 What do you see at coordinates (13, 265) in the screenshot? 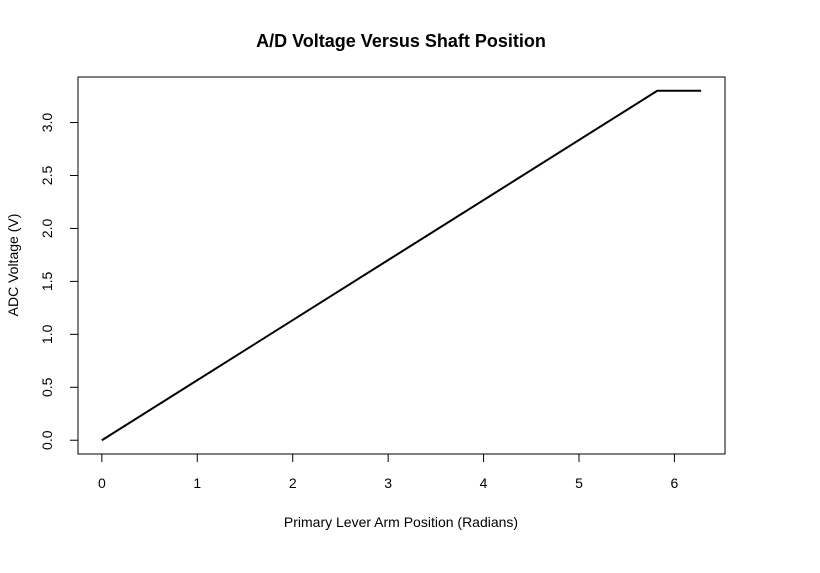
I see `y-axis-label: ADC Voltage (V)` at bounding box center [13, 265].